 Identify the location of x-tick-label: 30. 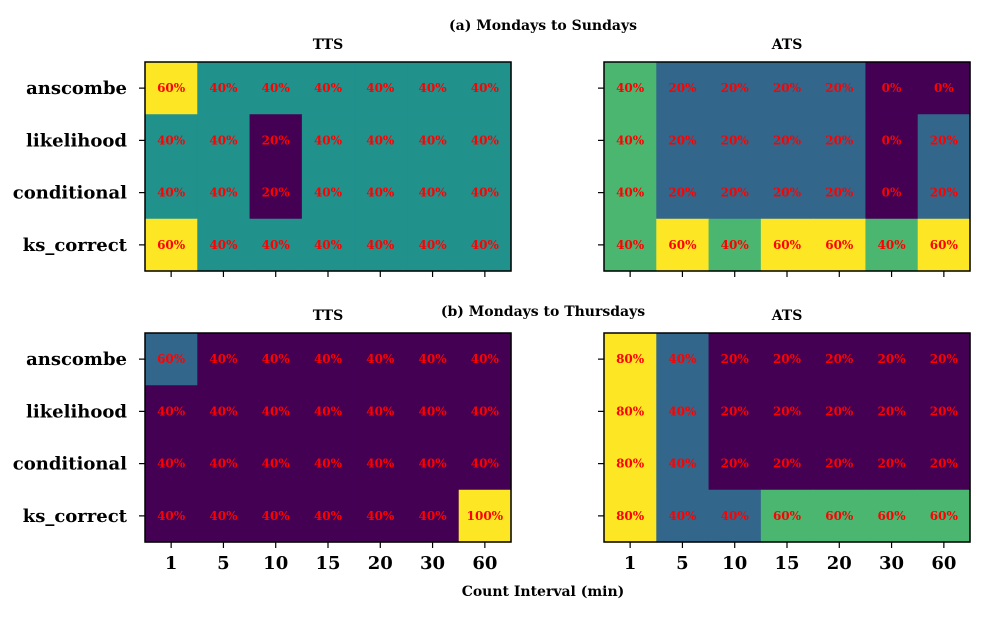
(432, 563).